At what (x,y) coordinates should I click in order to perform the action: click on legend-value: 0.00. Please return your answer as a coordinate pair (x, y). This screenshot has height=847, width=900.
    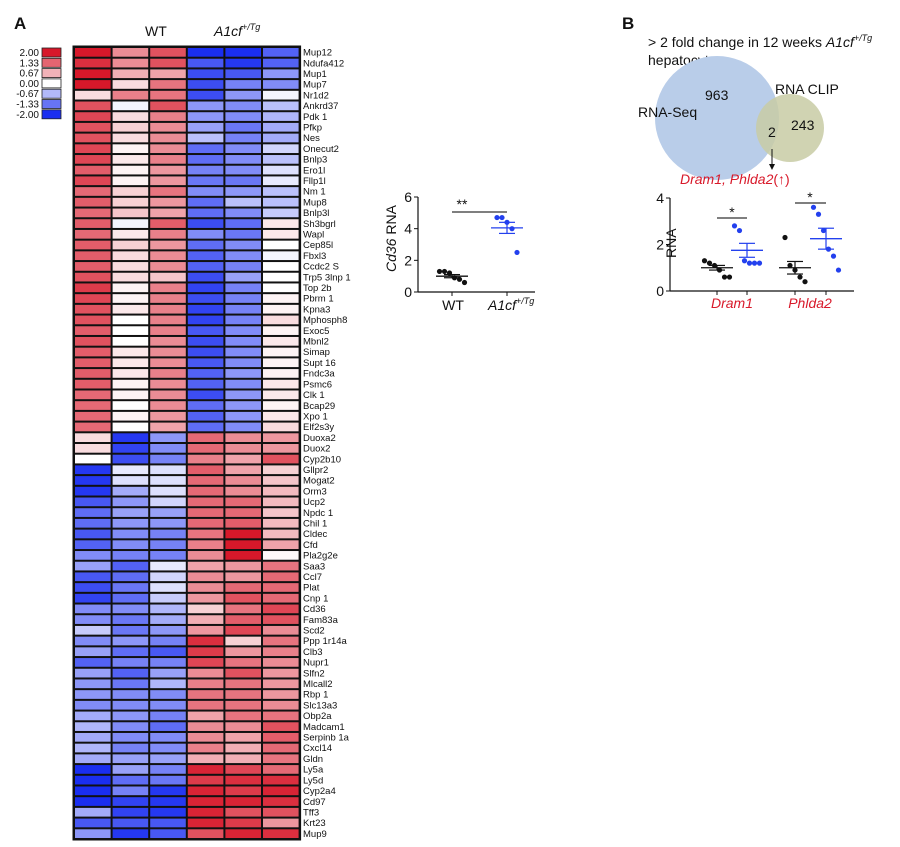
    Looking at the image, I should click on (30, 84).